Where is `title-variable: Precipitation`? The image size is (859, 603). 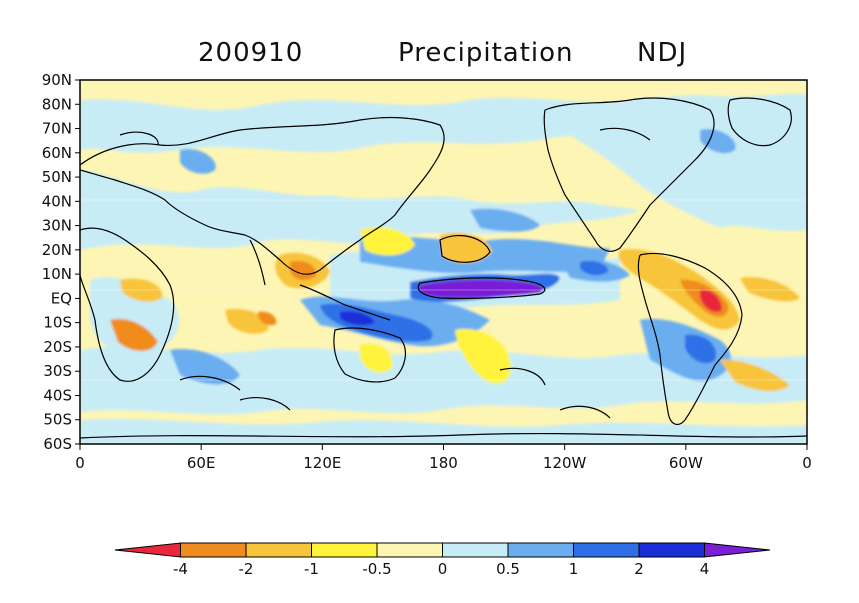 title-variable: Precipitation is located at coordinates (486, 53).